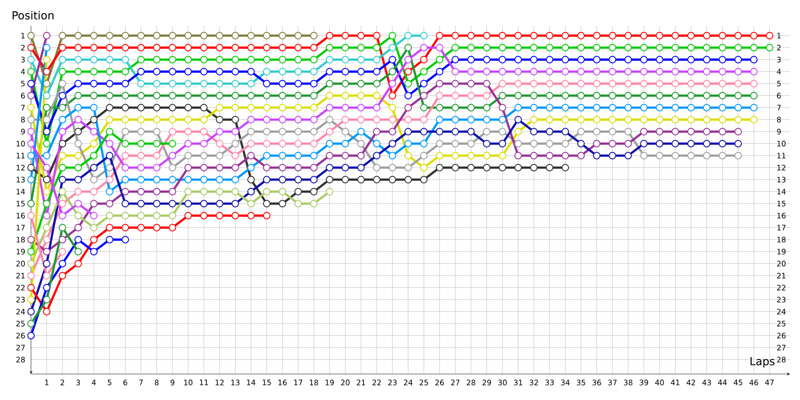 The image size is (800, 400). Describe the element at coordinates (762, 362) in the screenshot. I see `x-axis-title: Laps` at that location.